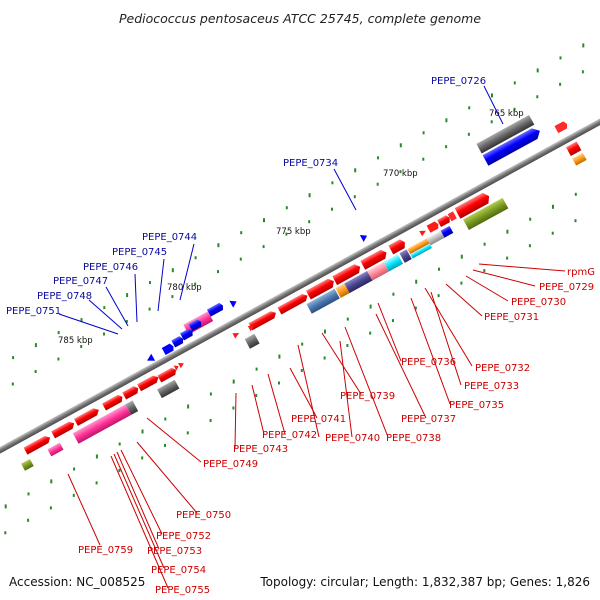 The image size is (600, 600). I want to click on label-pepe-0752: PEPE_0752, so click(183, 536).